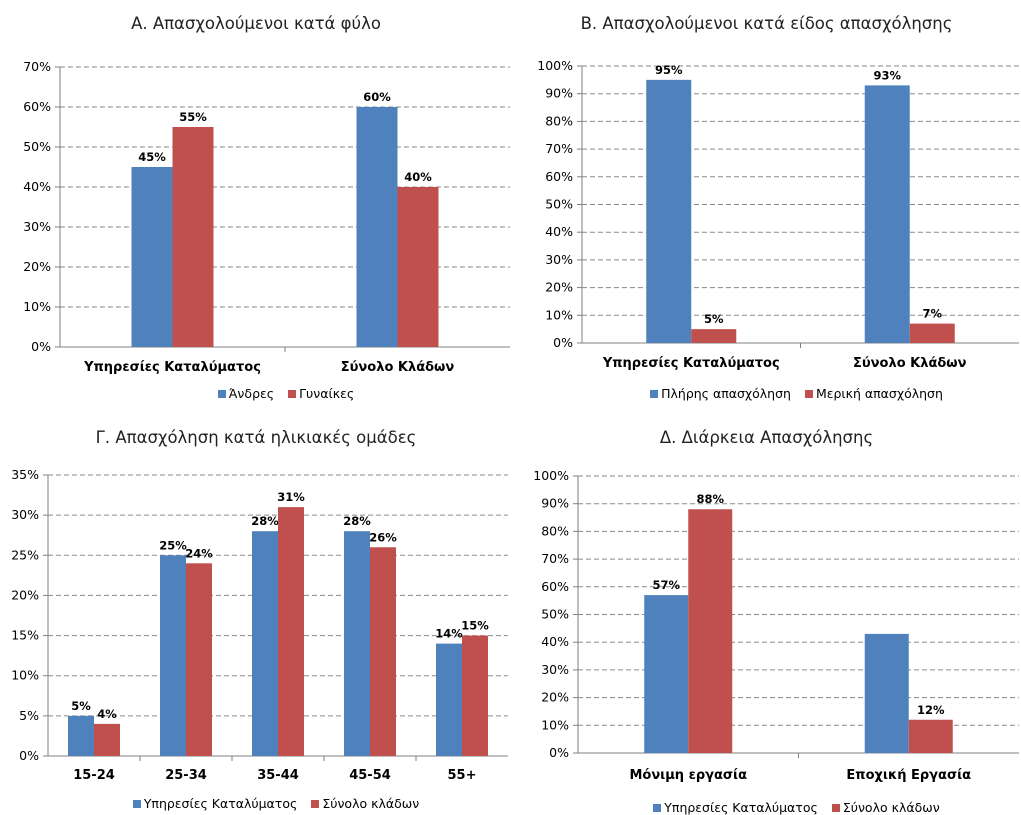  I want to click on data-label: 95%, so click(669, 70).